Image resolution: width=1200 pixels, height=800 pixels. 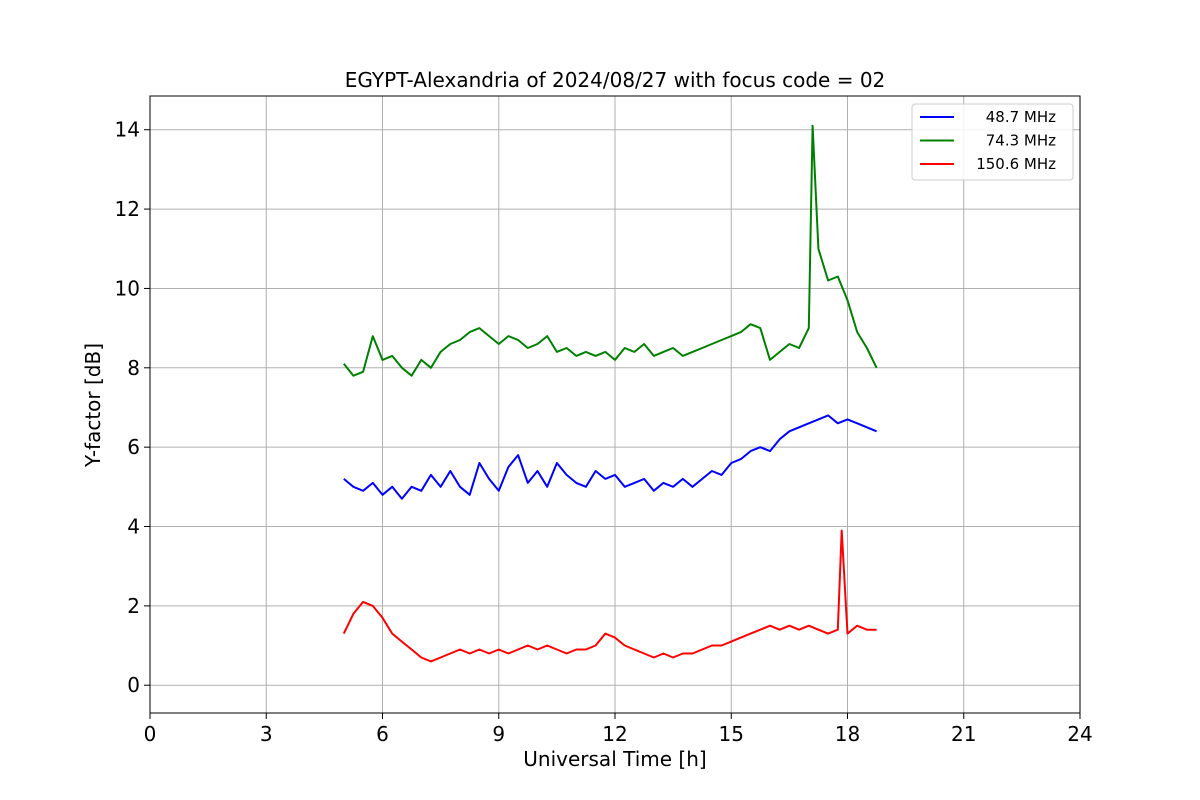 I want to click on x-tick-label: 24, so click(x=1079, y=734).